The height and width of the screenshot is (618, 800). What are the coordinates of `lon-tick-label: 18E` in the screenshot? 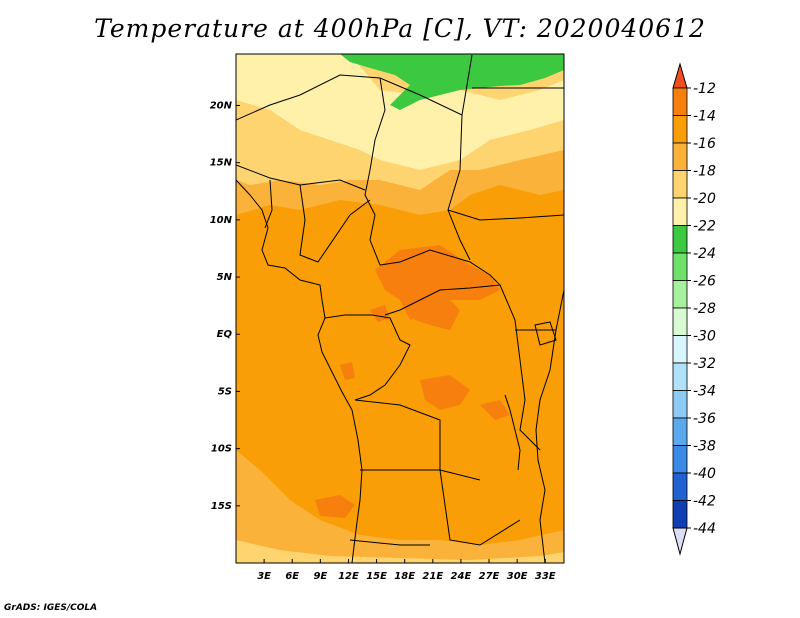 It's located at (404, 576).